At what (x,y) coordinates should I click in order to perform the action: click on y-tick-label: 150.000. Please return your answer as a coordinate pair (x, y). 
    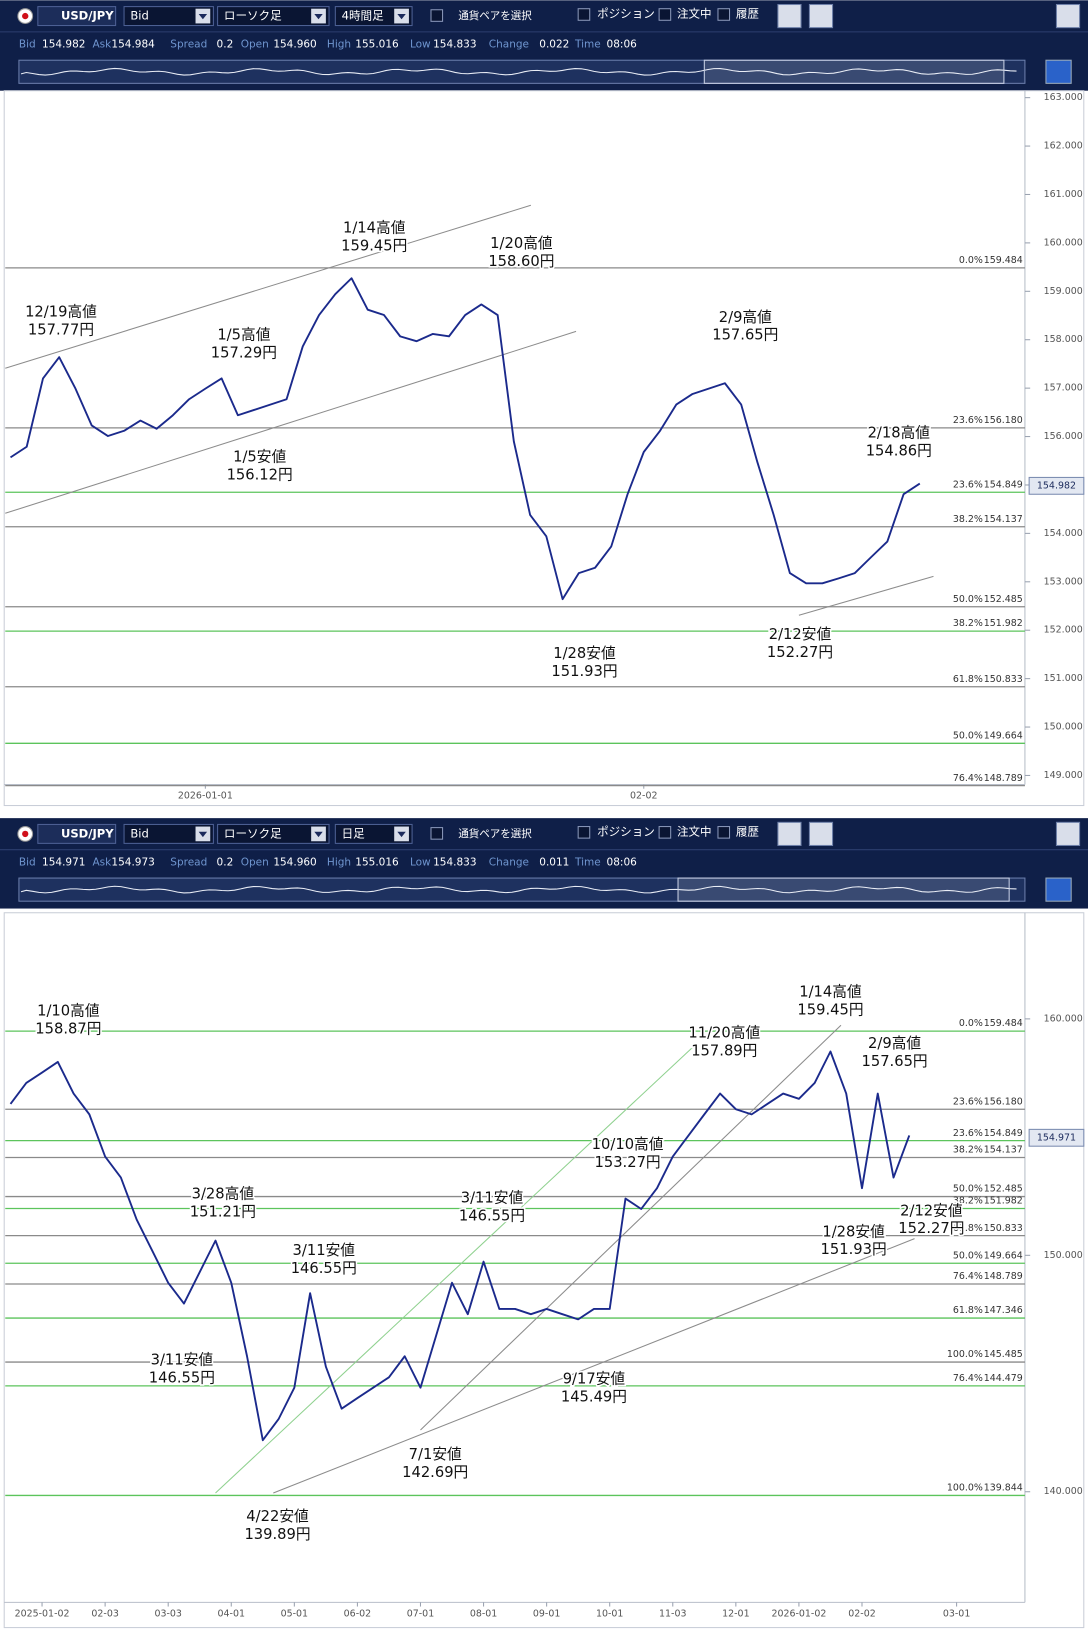
    Looking at the image, I should click on (1063, 727).